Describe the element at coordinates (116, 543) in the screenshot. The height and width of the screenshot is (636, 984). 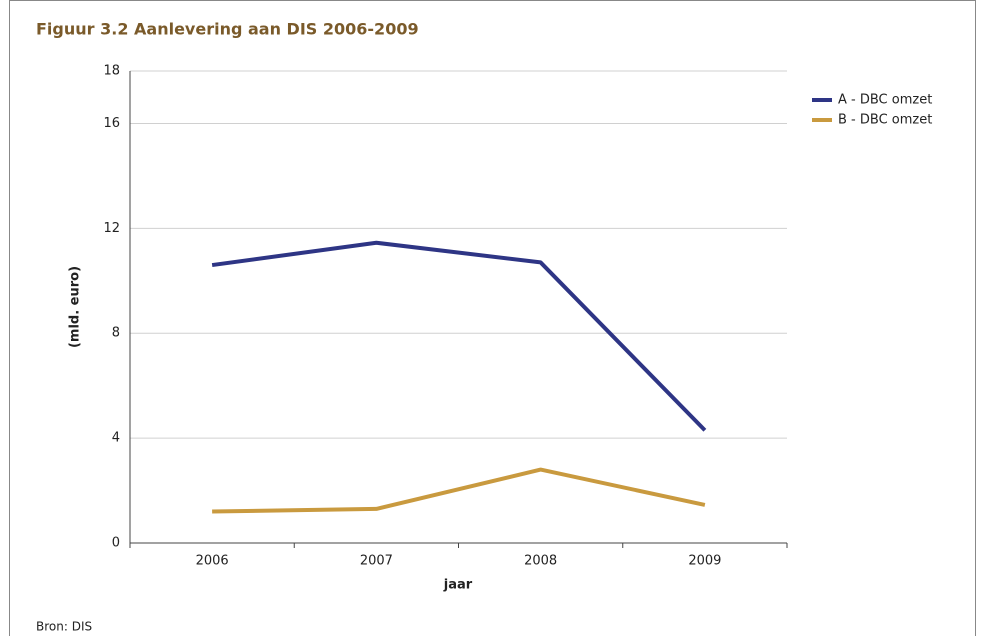
I see `y-tick-label: 0` at that location.